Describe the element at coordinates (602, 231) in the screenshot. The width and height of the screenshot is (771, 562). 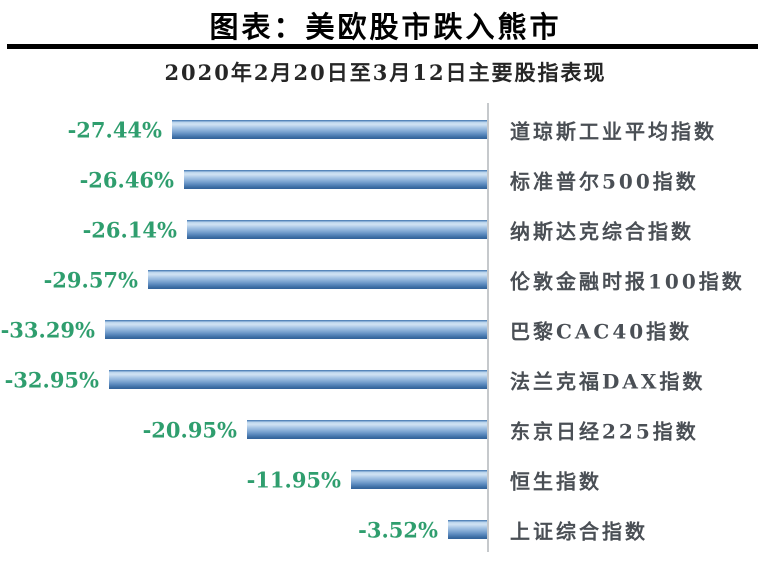
I see `bar-category-label: 纳斯达克综合指数` at that location.